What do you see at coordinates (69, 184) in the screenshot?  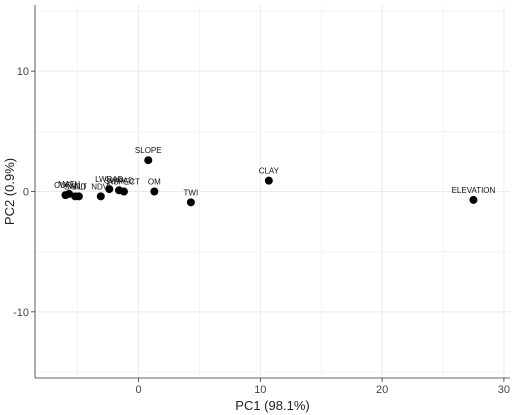 I see `point-label: MATH` at bounding box center [69, 184].